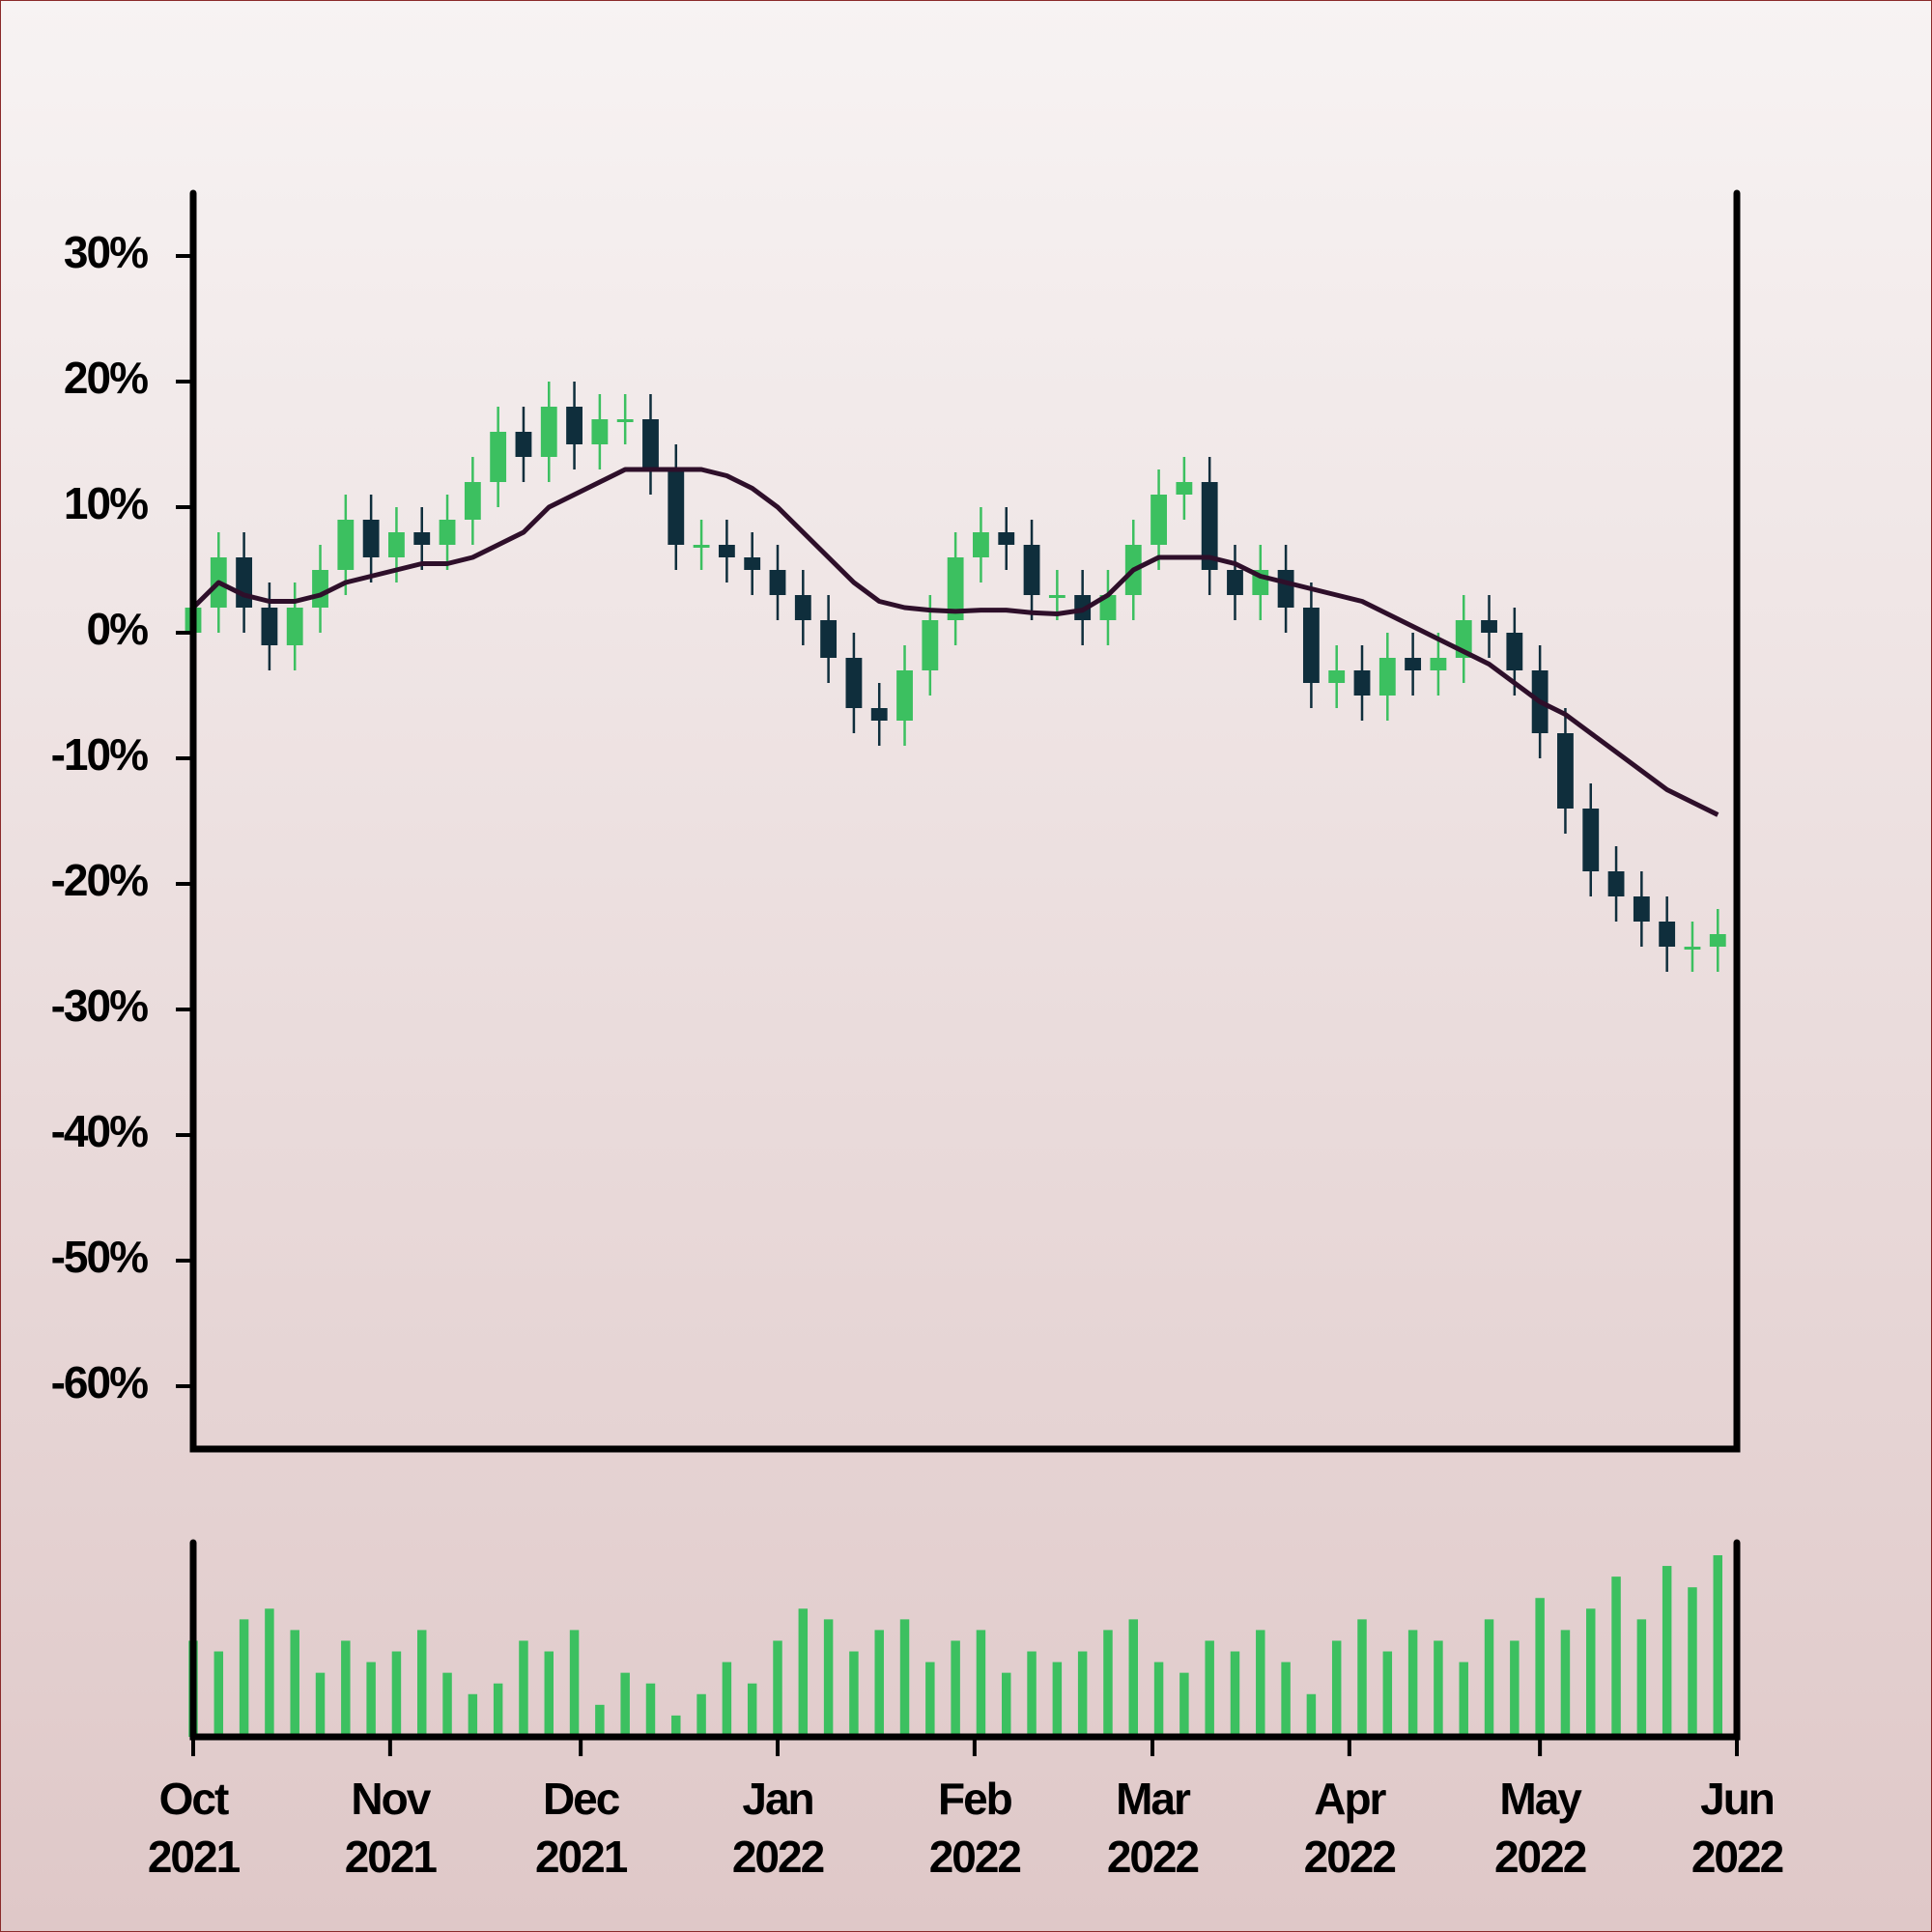 This screenshot has height=1932, width=1932. Describe the element at coordinates (581, 1799) in the screenshot. I see `x-tick-label: Dec` at that location.